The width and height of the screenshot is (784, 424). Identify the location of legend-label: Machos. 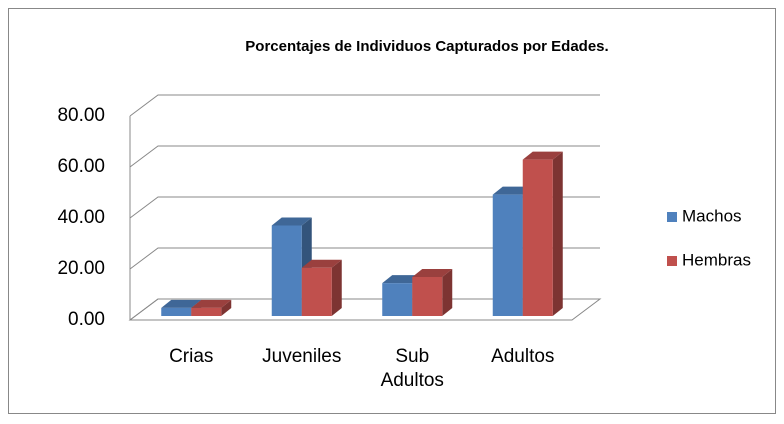
(712, 215).